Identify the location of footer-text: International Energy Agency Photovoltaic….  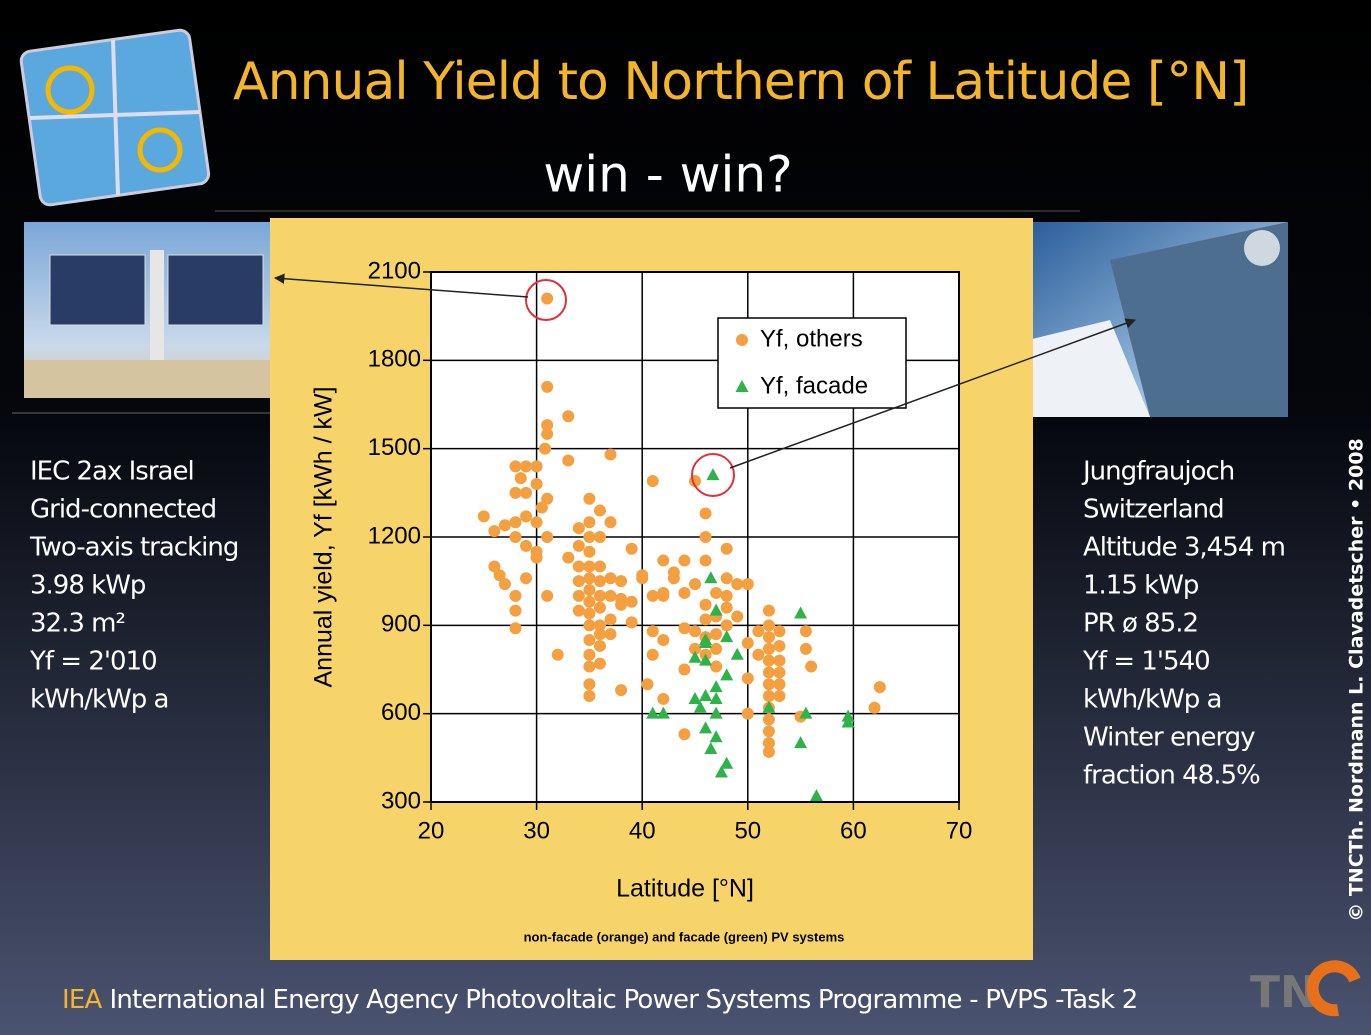
(623, 1000).